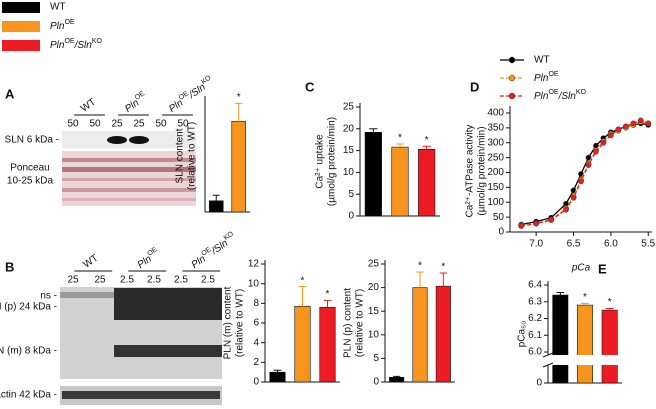 This screenshot has width=656, height=409. Describe the element at coordinates (535, 301) in the screenshot. I see `y-tick-label: 6.3` at that location.